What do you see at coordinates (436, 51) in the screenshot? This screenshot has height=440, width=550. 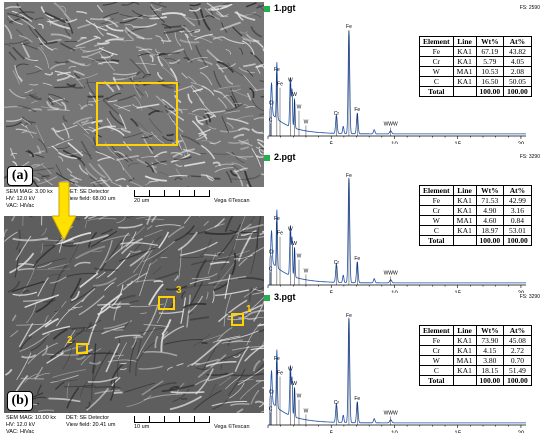 I see `table-cell: Fe` at bounding box center [436, 51].